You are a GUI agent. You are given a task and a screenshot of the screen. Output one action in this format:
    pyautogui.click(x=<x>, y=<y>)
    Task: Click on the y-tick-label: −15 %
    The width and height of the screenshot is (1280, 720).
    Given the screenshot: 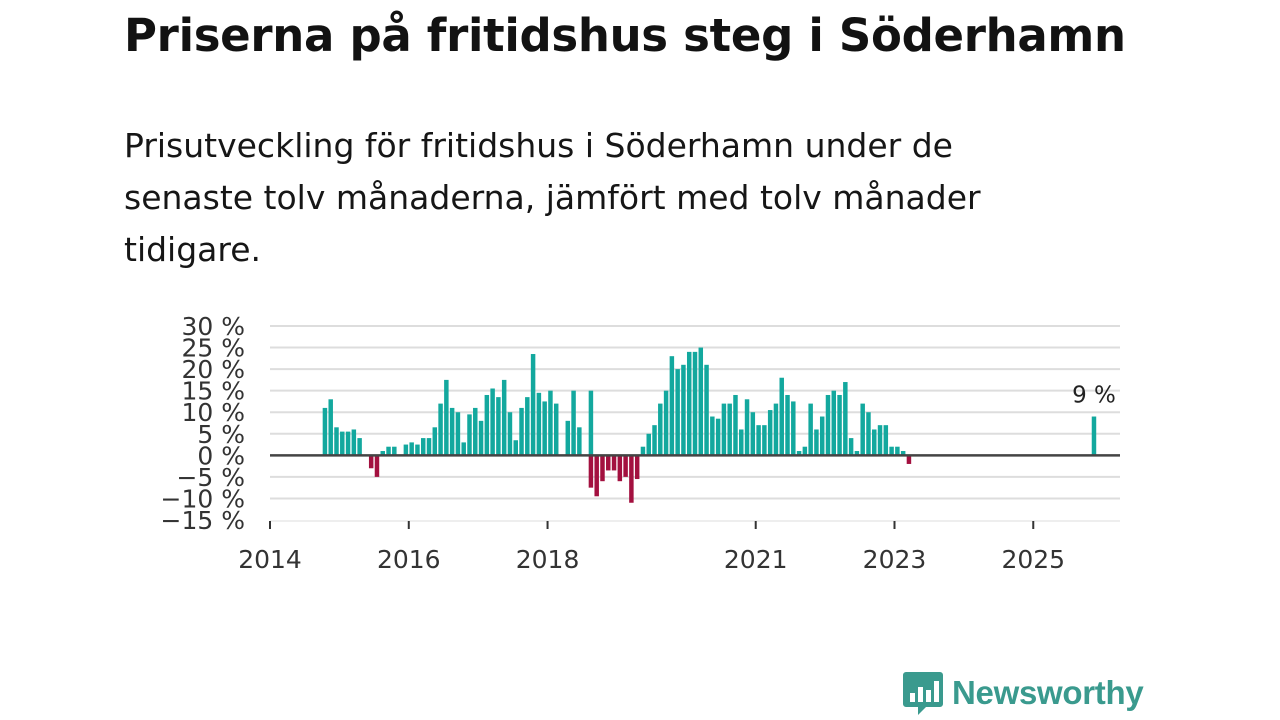 What is the action you would take?
    pyautogui.click(x=203, y=520)
    